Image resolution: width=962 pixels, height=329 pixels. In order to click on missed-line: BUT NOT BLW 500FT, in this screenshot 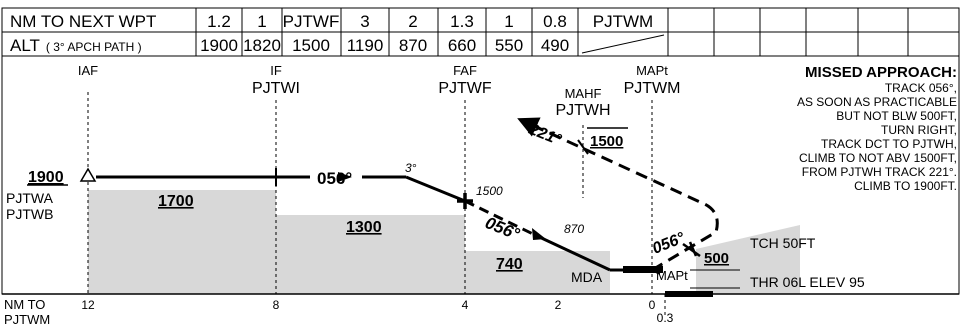, I will do `click(896, 116)`.